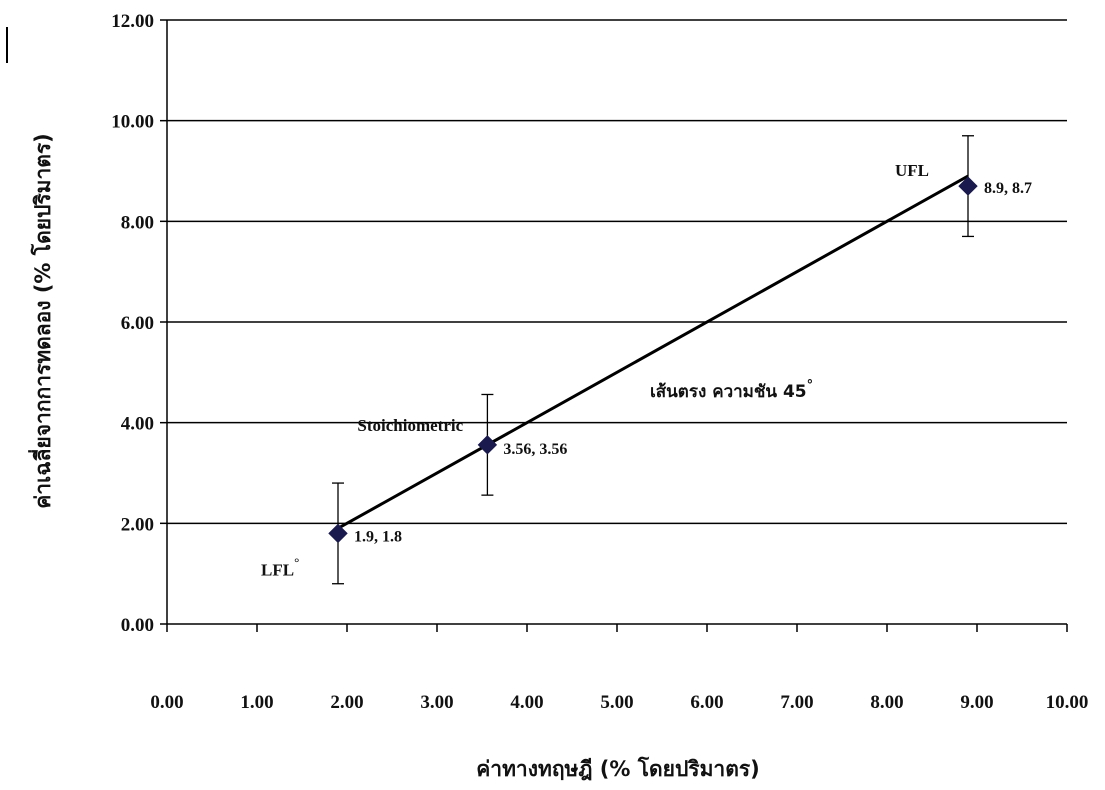 Image resolution: width=1105 pixels, height=790 pixels. I want to click on line-annotation: เส้นตรง ความชัน 45°, so click(731, 390).